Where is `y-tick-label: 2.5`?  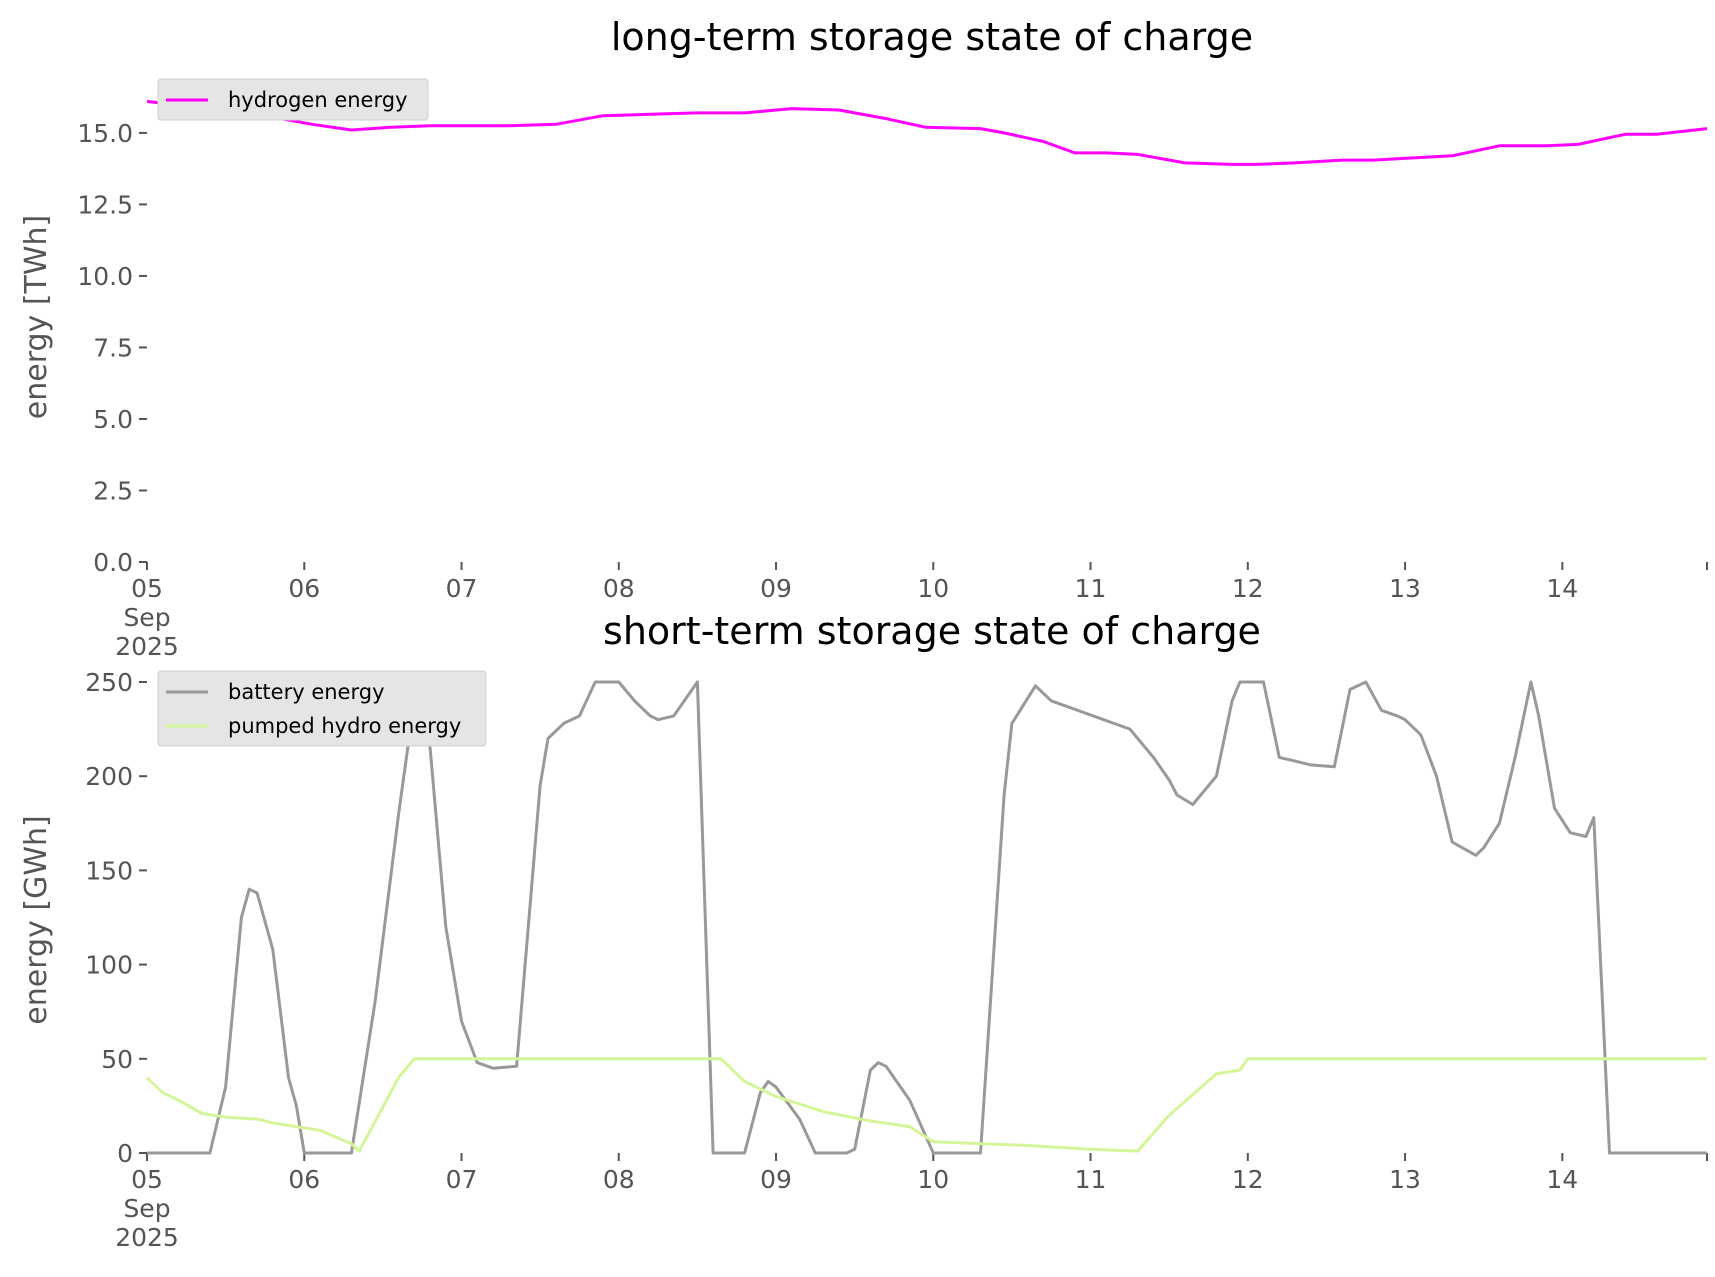
y-tick-label: 2.5 is located at coordinates (113, 490).